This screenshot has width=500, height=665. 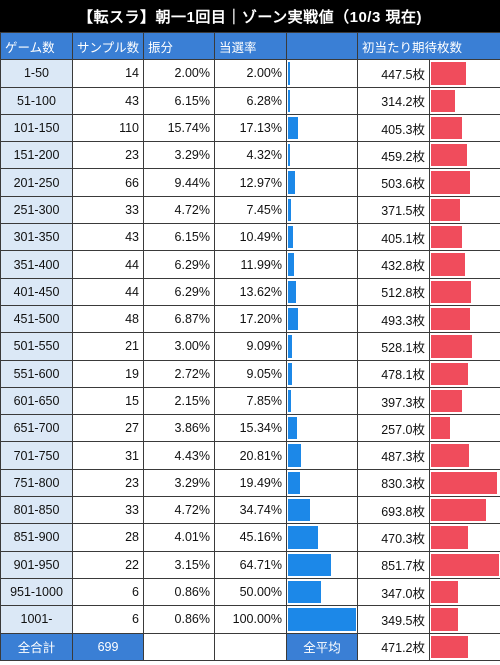 What do you see at coordinates (36, 373) in the screenshot?
I see `zone-cell: 551-600` at bounding box center [36, 373].